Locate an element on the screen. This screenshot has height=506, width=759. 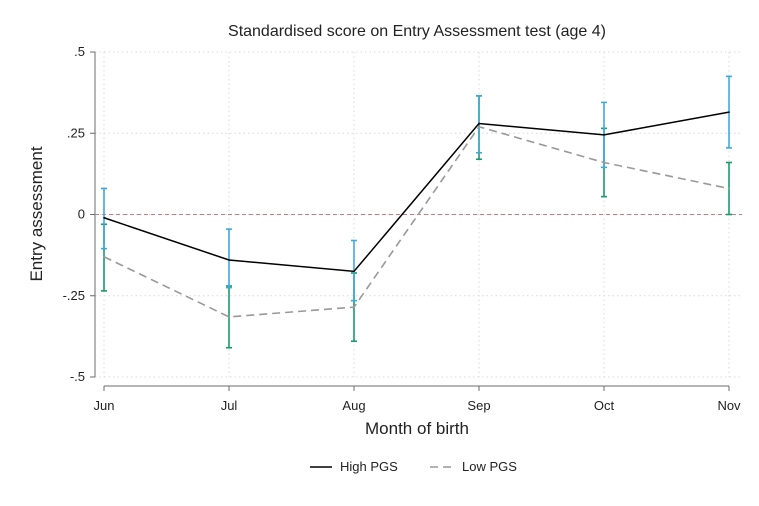
y-tick-label-1: .25 is located at coordinates (76, 132).